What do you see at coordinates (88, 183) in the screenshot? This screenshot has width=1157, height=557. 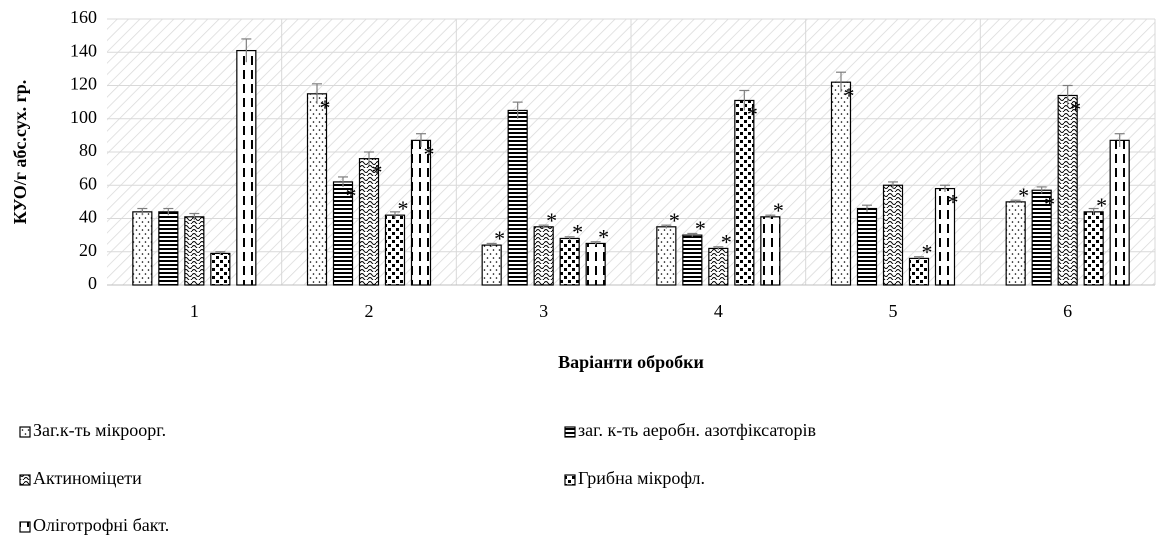 I see `y-tick-label: 60` at bounding box center [88, 183].